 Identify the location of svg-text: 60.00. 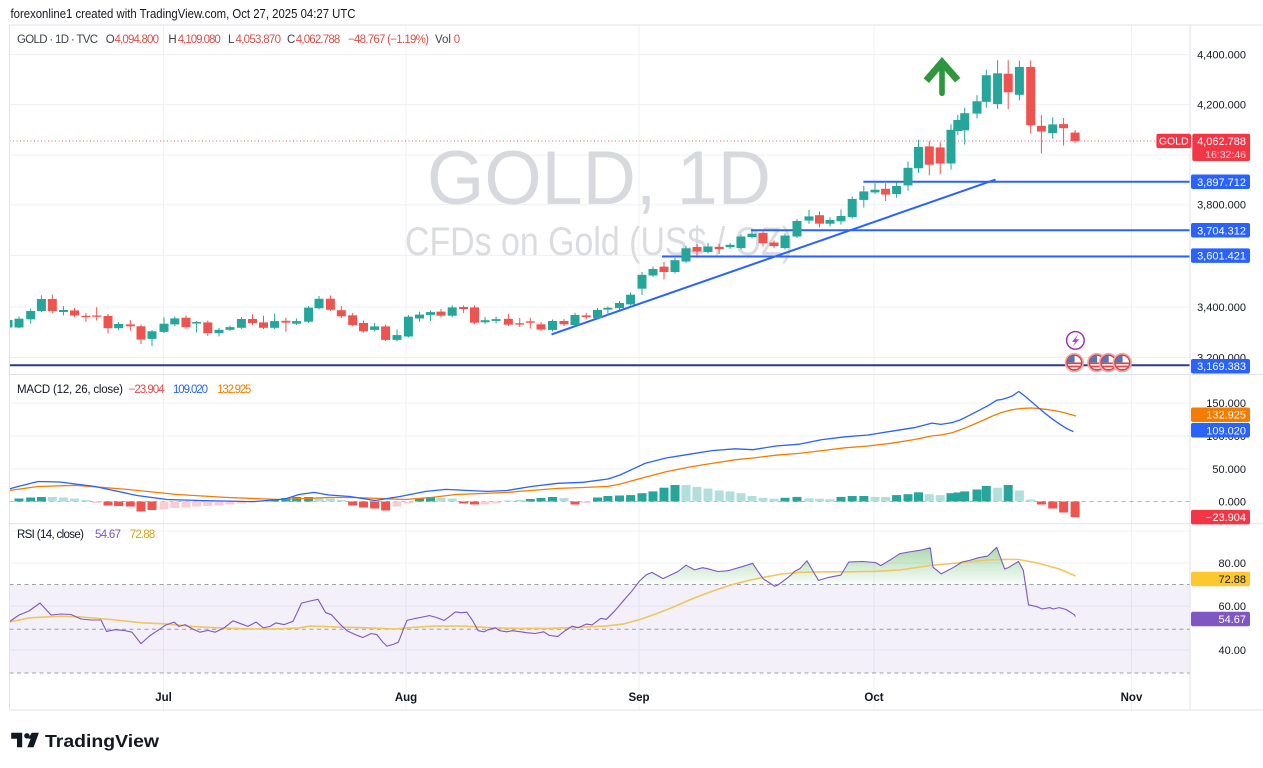
(1232, 607).